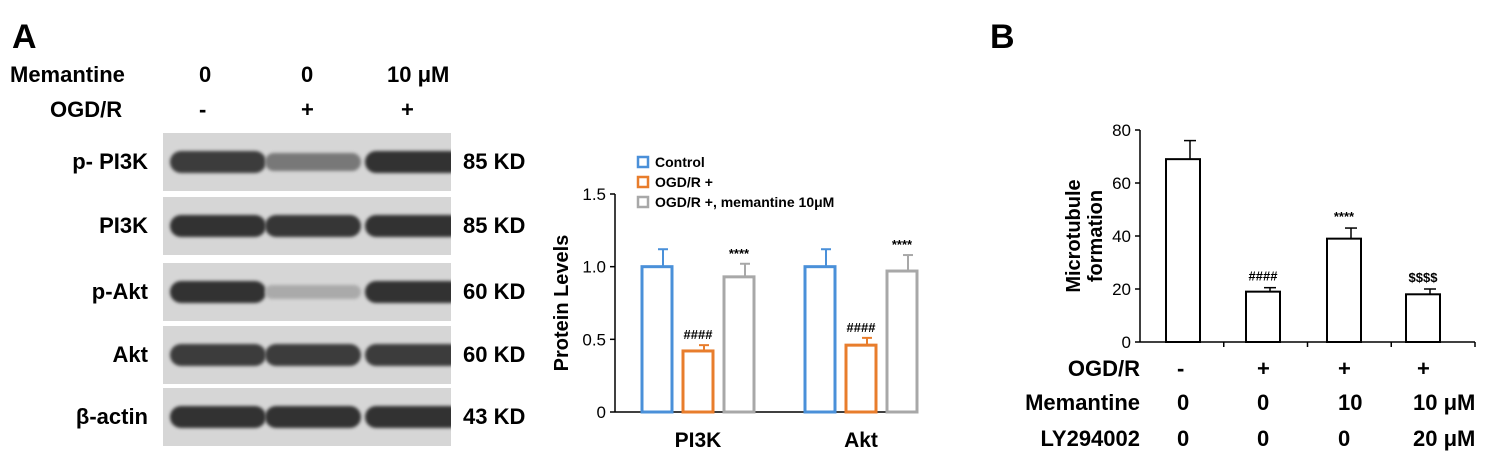 This screenshot has height=463, width=1495. I want to click on blot-label: p- PI3K, so click(110, 161).